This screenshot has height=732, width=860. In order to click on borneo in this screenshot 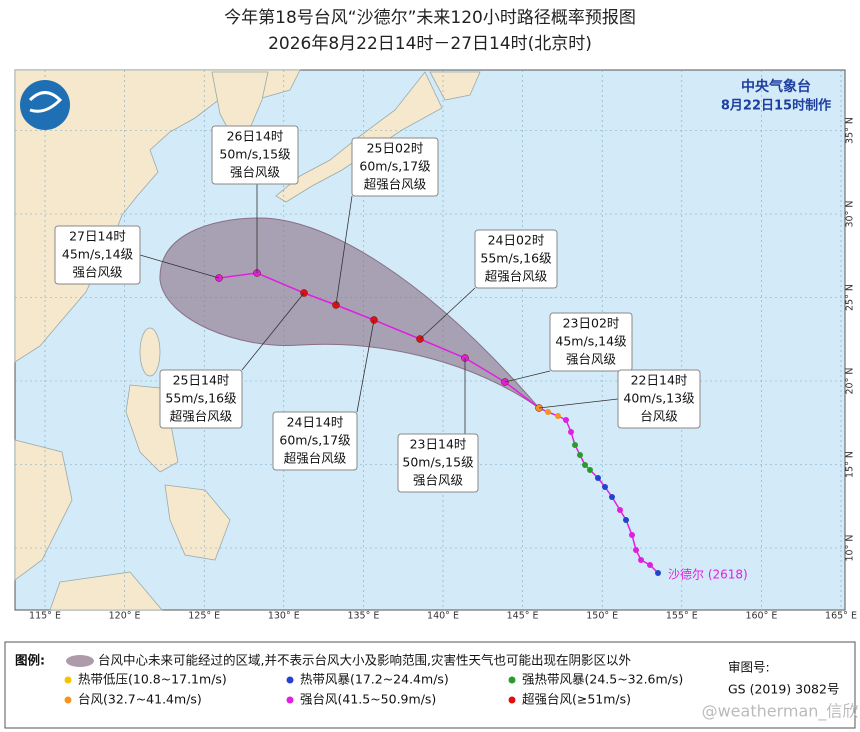, I will do `click(106, 591)`.